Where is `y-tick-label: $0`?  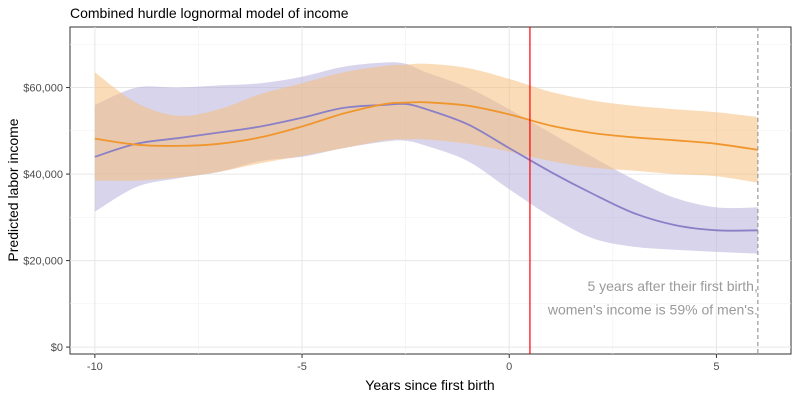 y-tick-label: $0 is located at coordinates (57, 348).